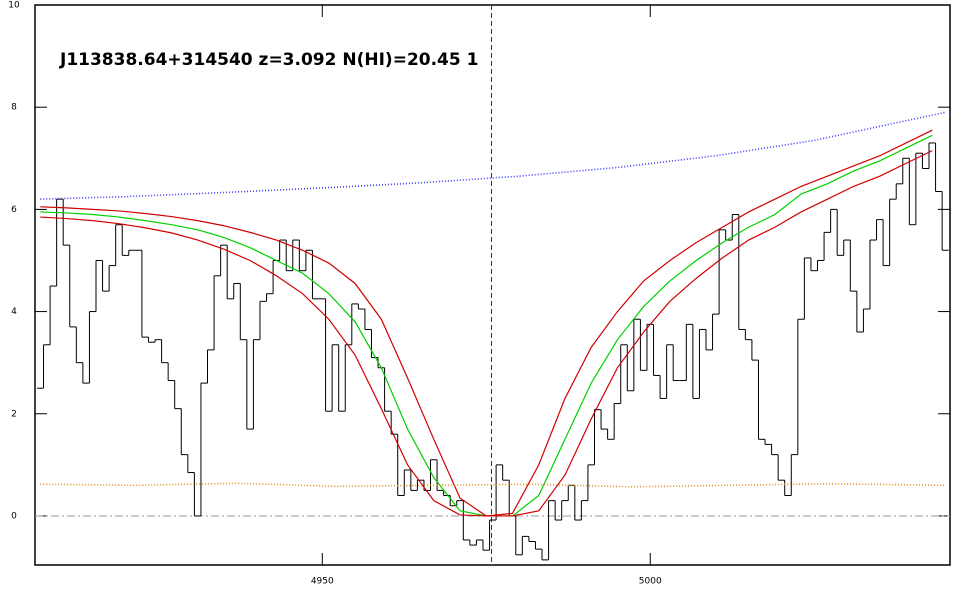  I want to click on chart-title: J113838.64+314540 z=3.092 N(HI)=20.45 1, so click(268, 60).